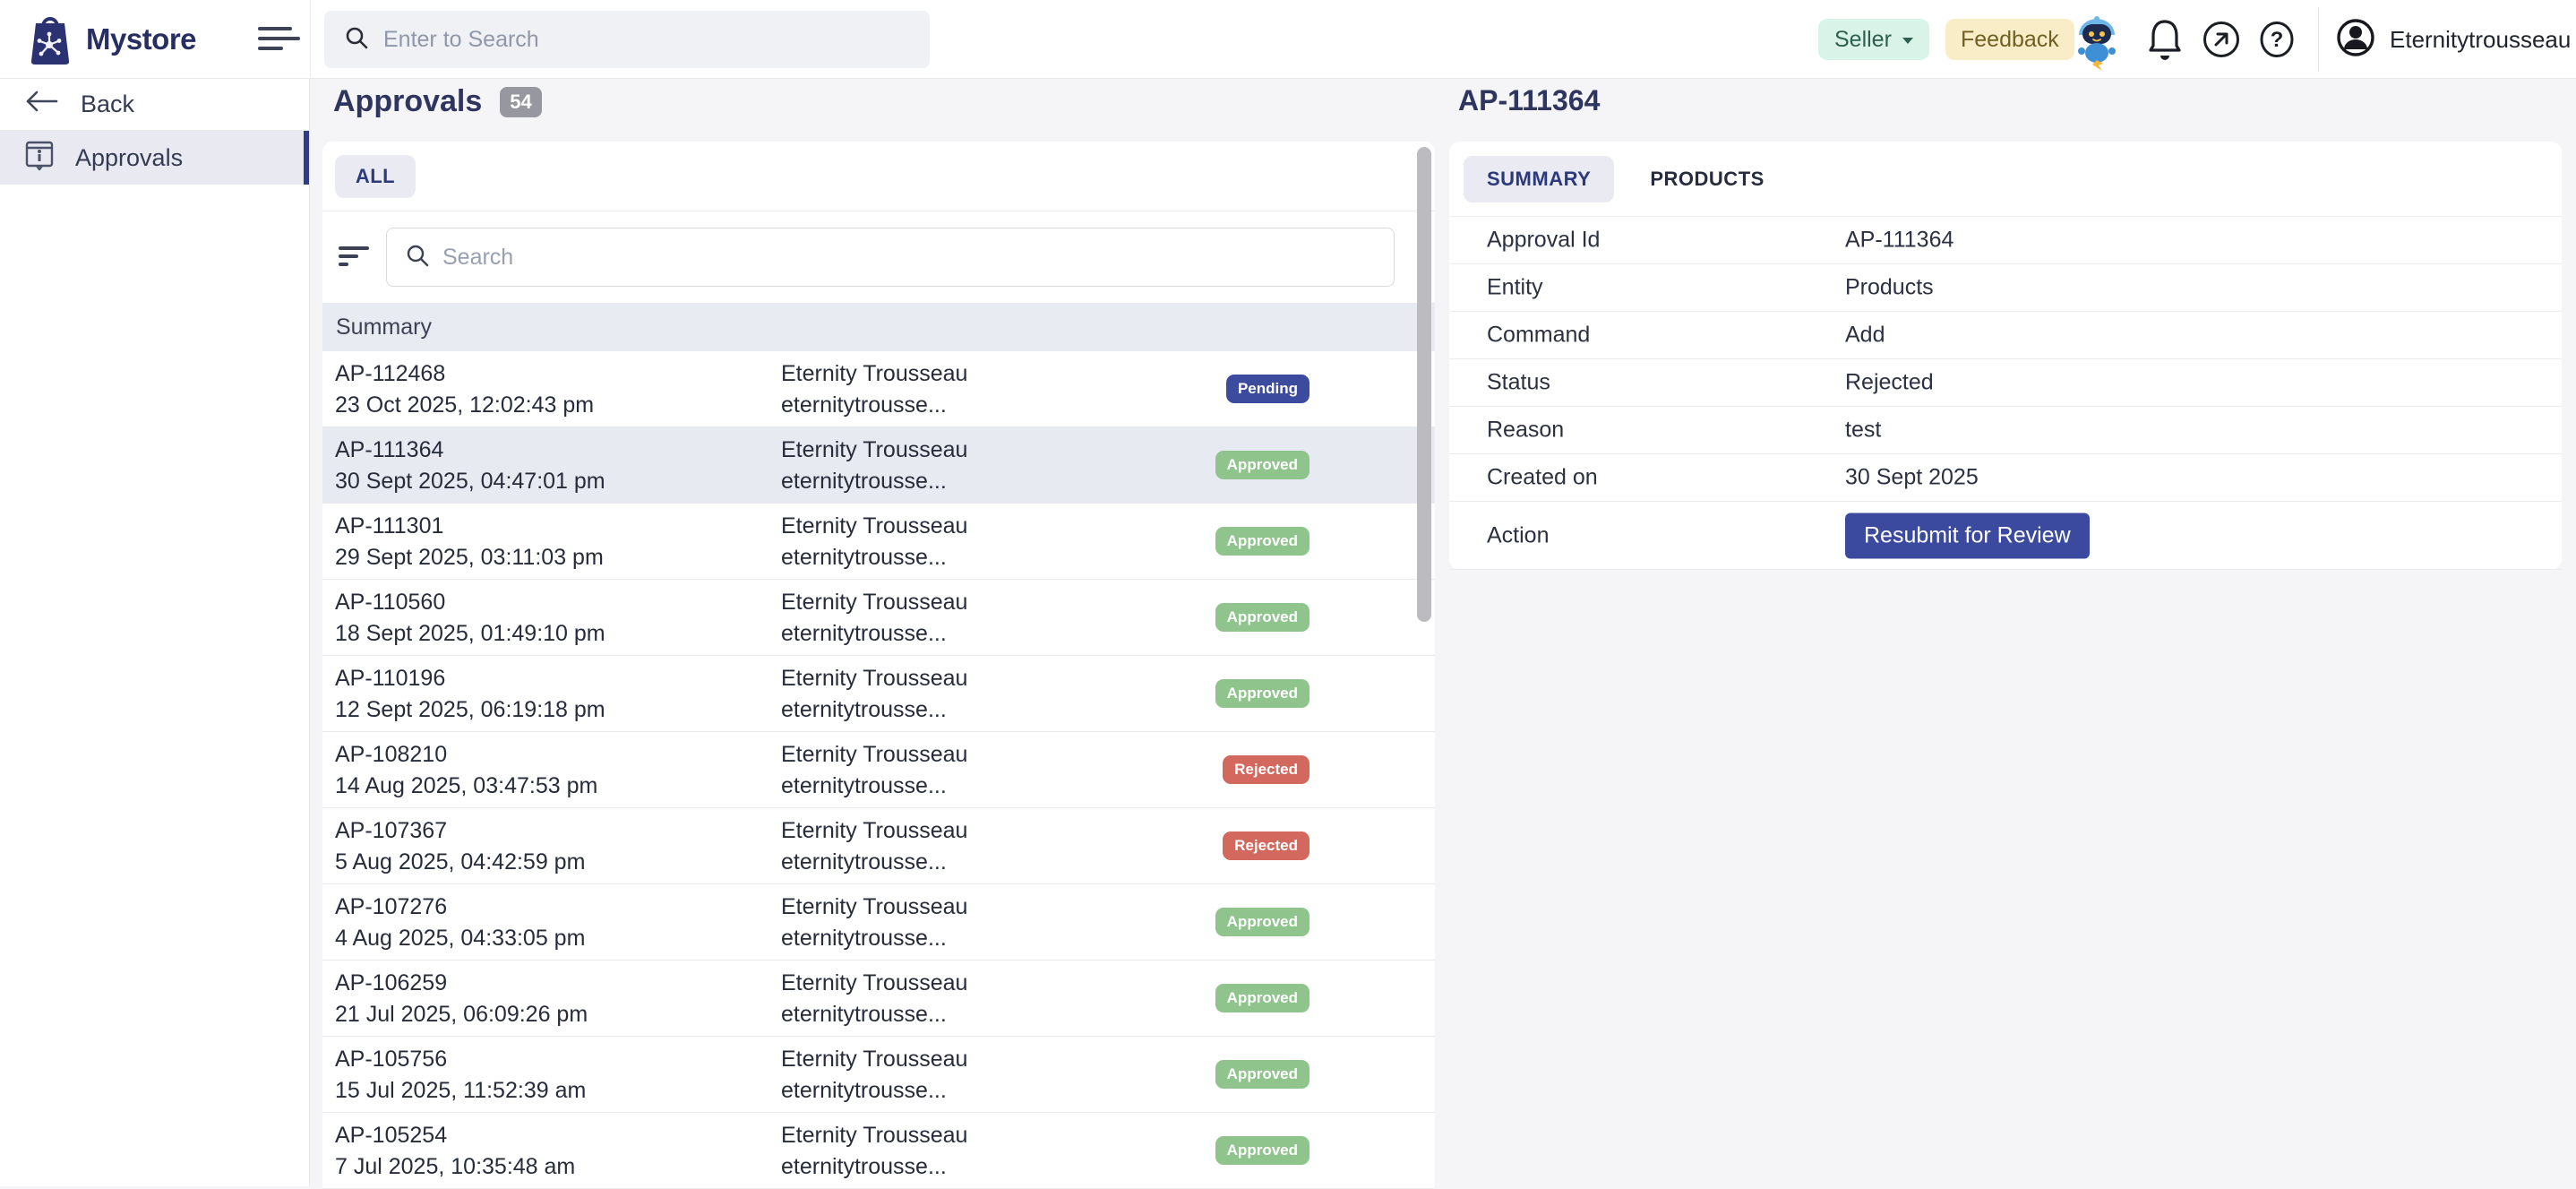 The image size is (2576, 1189). I want to click on list-search, so click(890, 257).